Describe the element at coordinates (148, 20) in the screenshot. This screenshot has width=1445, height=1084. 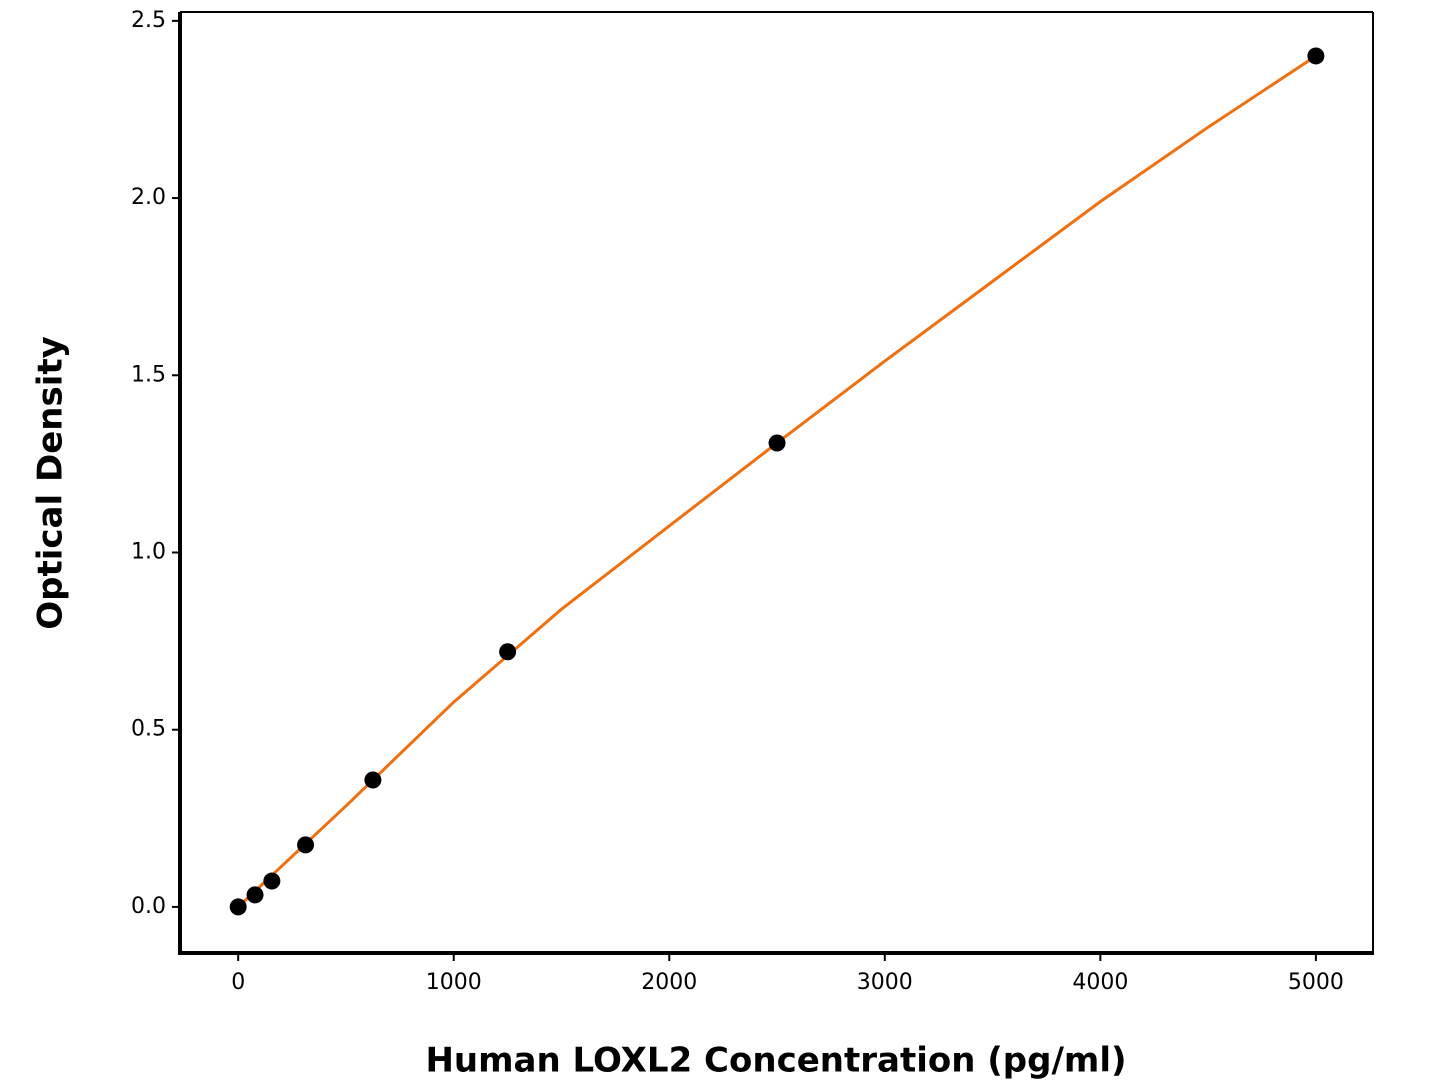
I see `y-tick-label: 2.5` at that location.